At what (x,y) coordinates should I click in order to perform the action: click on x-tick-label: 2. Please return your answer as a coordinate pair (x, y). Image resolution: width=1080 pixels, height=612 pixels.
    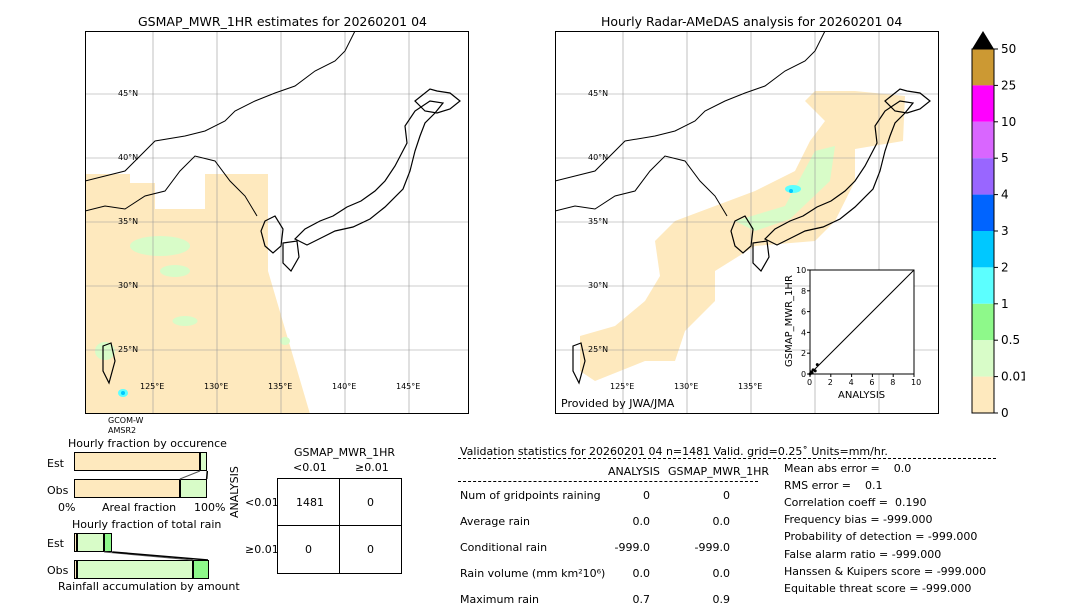
    Looking at the image, I should click on (830, 382).